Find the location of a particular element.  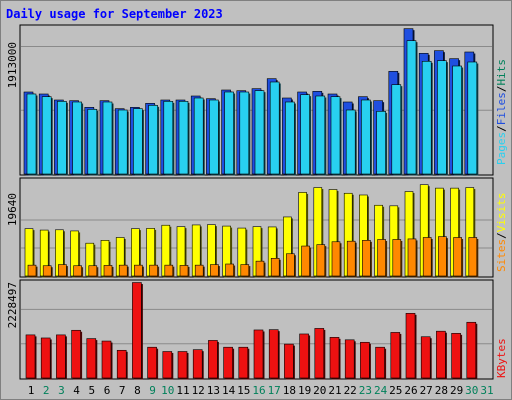

files-bar-3-fill is located at coordinates (62, 138).